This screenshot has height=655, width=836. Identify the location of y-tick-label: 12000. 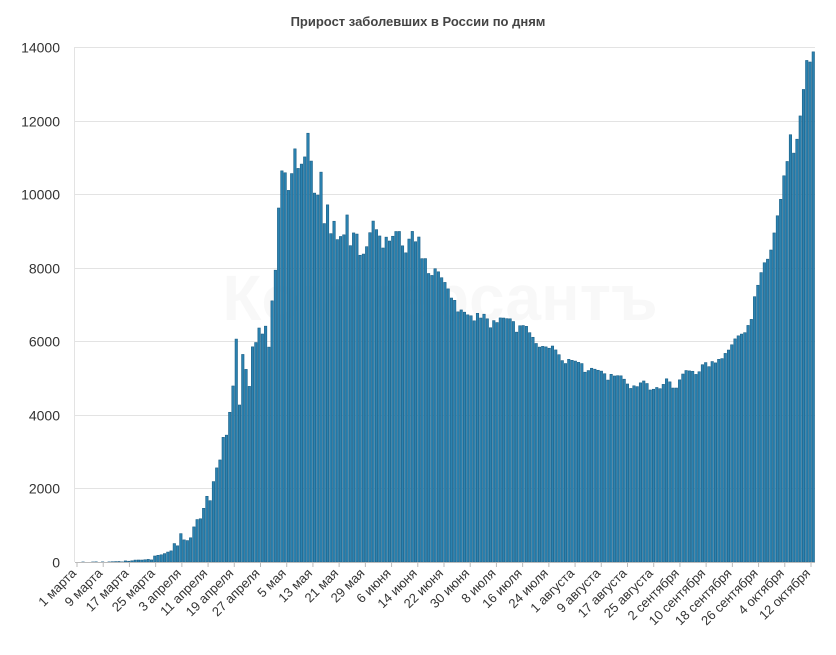
(40, 122).